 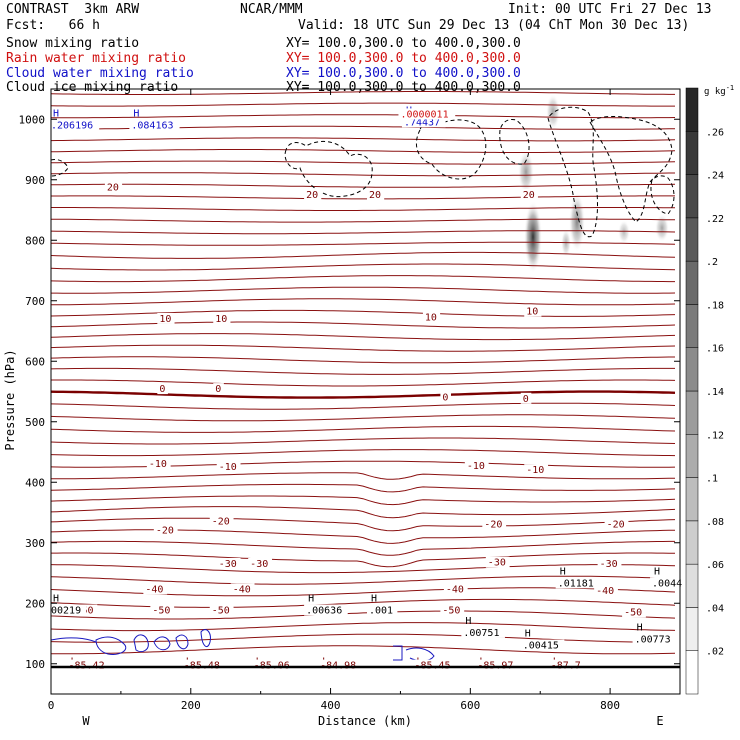 I want to click on figure-title: CONTRAST 3km ARW, so click(x=73, y=9).